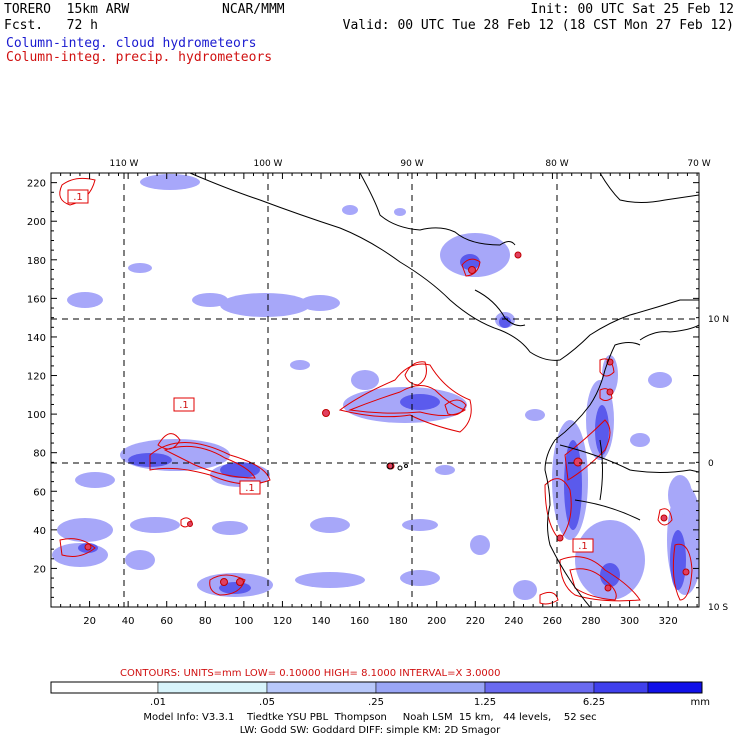 This screenshot has height=740, width=740. I want to click on x-tick-label: 140, so click(320, 621).